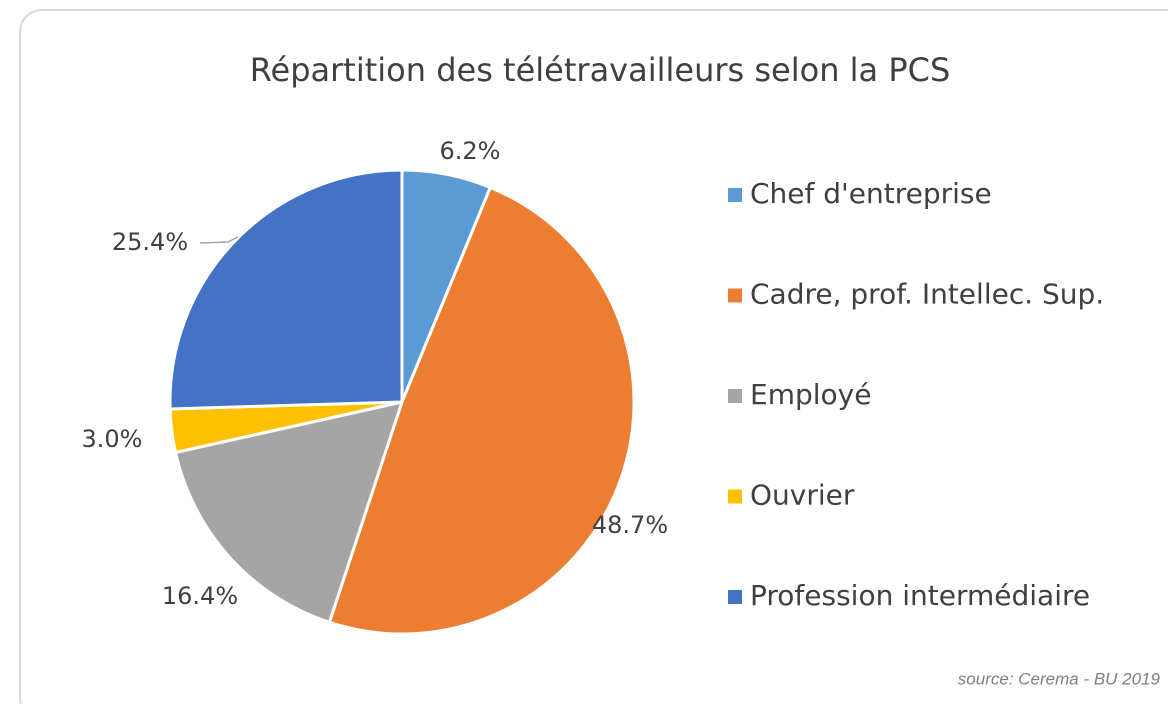 This screenshot has height=704, width=1168. I want to click on data-label: 25.4%, so click(150, 242).